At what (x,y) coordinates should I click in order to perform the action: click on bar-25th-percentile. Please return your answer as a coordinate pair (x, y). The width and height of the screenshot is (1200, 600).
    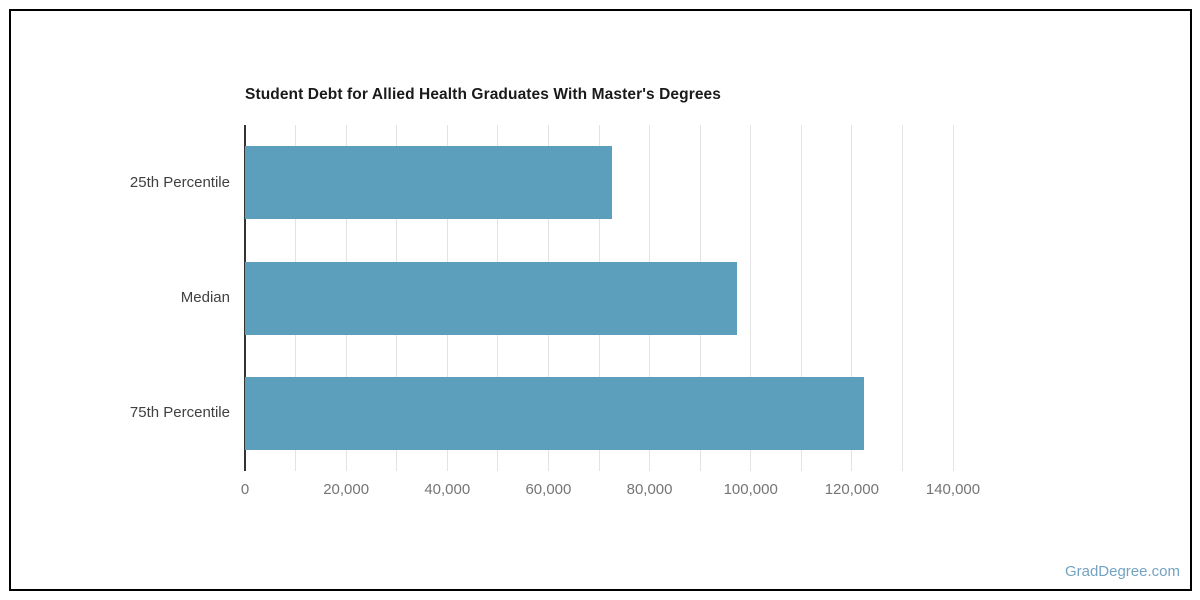
    Looking at the image, I should click on (428, 183).